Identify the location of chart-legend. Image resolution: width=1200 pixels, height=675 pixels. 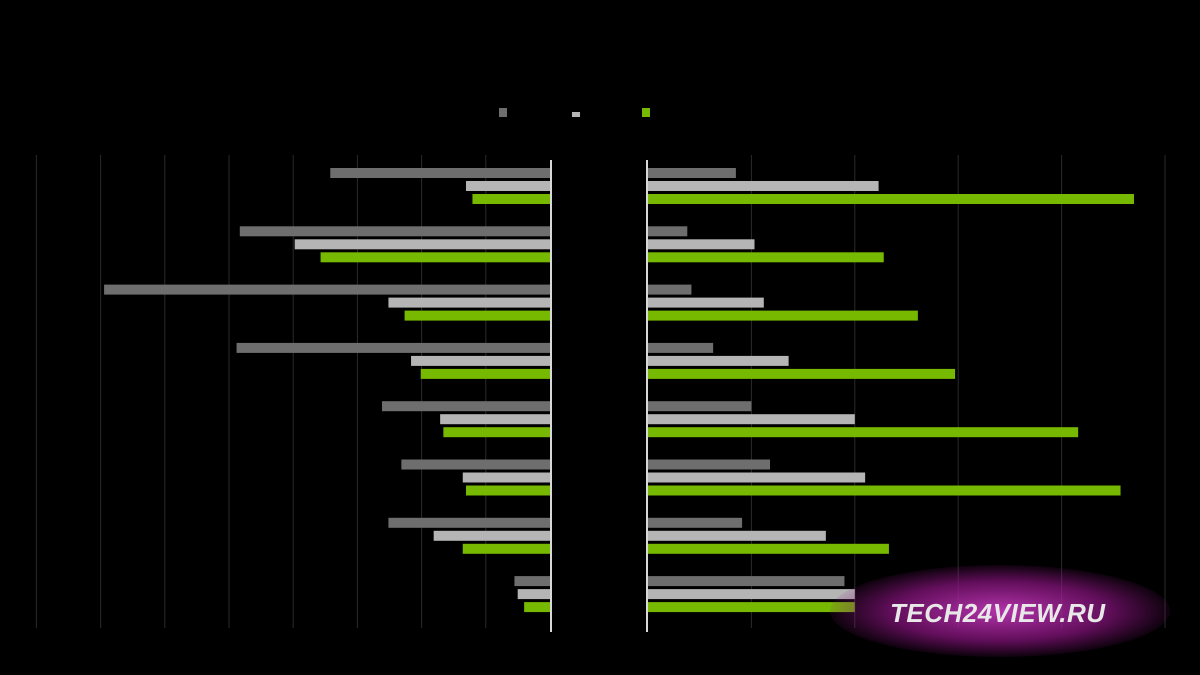
(600, 112).